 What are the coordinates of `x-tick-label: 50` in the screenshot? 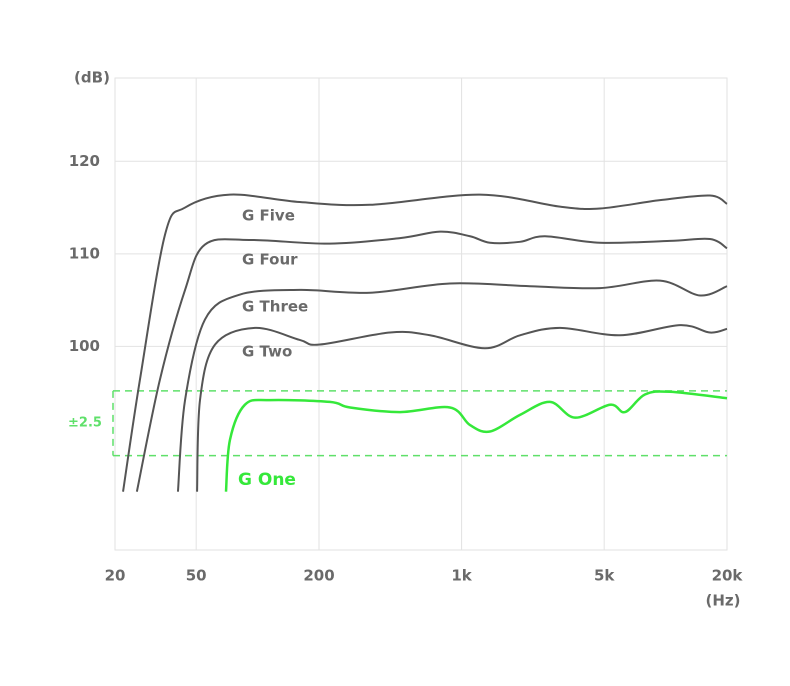 It's located at (196, 576).